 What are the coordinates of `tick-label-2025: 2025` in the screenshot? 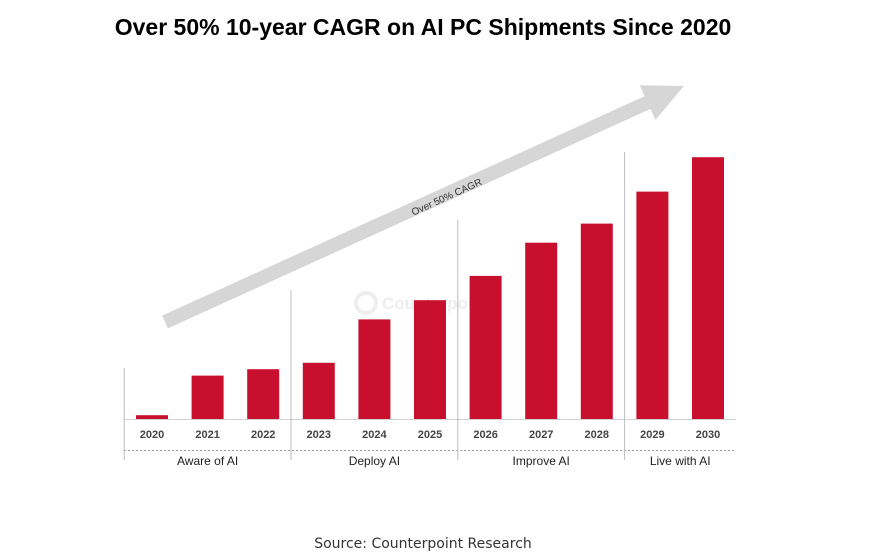 It's located at (430, 435).